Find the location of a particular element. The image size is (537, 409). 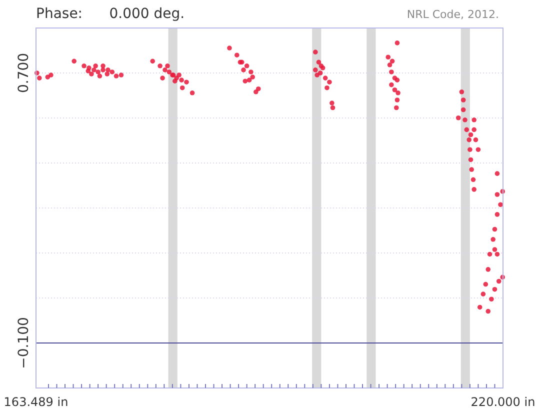

x-tick-label: 163.489 in is located at coordinates (36, 402).